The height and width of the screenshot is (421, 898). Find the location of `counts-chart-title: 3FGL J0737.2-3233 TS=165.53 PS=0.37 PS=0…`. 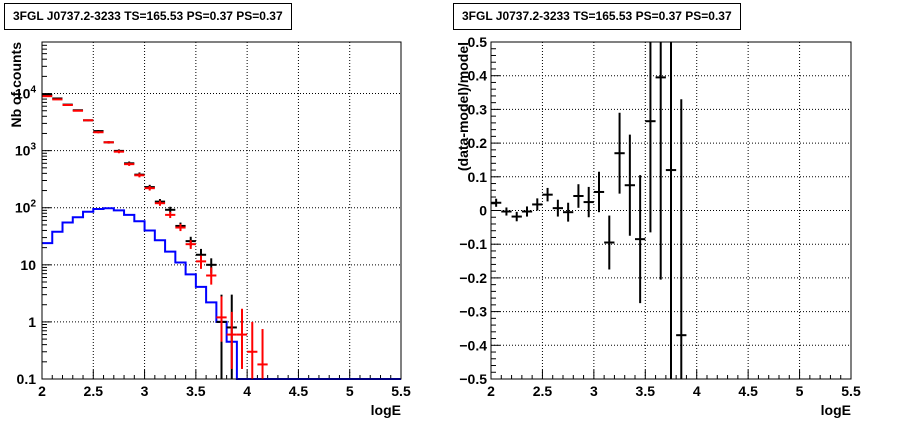

counts-chart-title: 3FGL J0737.2-3233 TS=165.53 PS=0.37 PS=0… is located at coordinates (148, 16).